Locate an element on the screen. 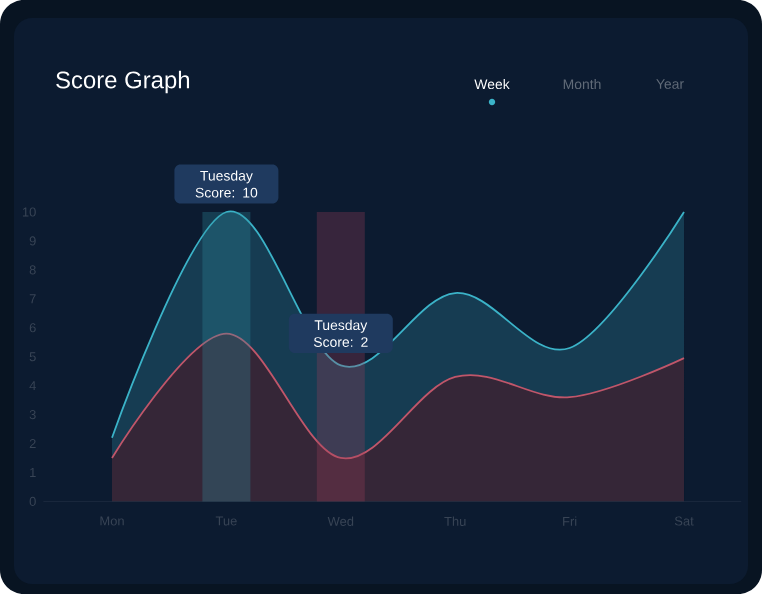 This screenshot has height=594, width=778. chart-title: Score Graph is located at coordinates (123, 82).